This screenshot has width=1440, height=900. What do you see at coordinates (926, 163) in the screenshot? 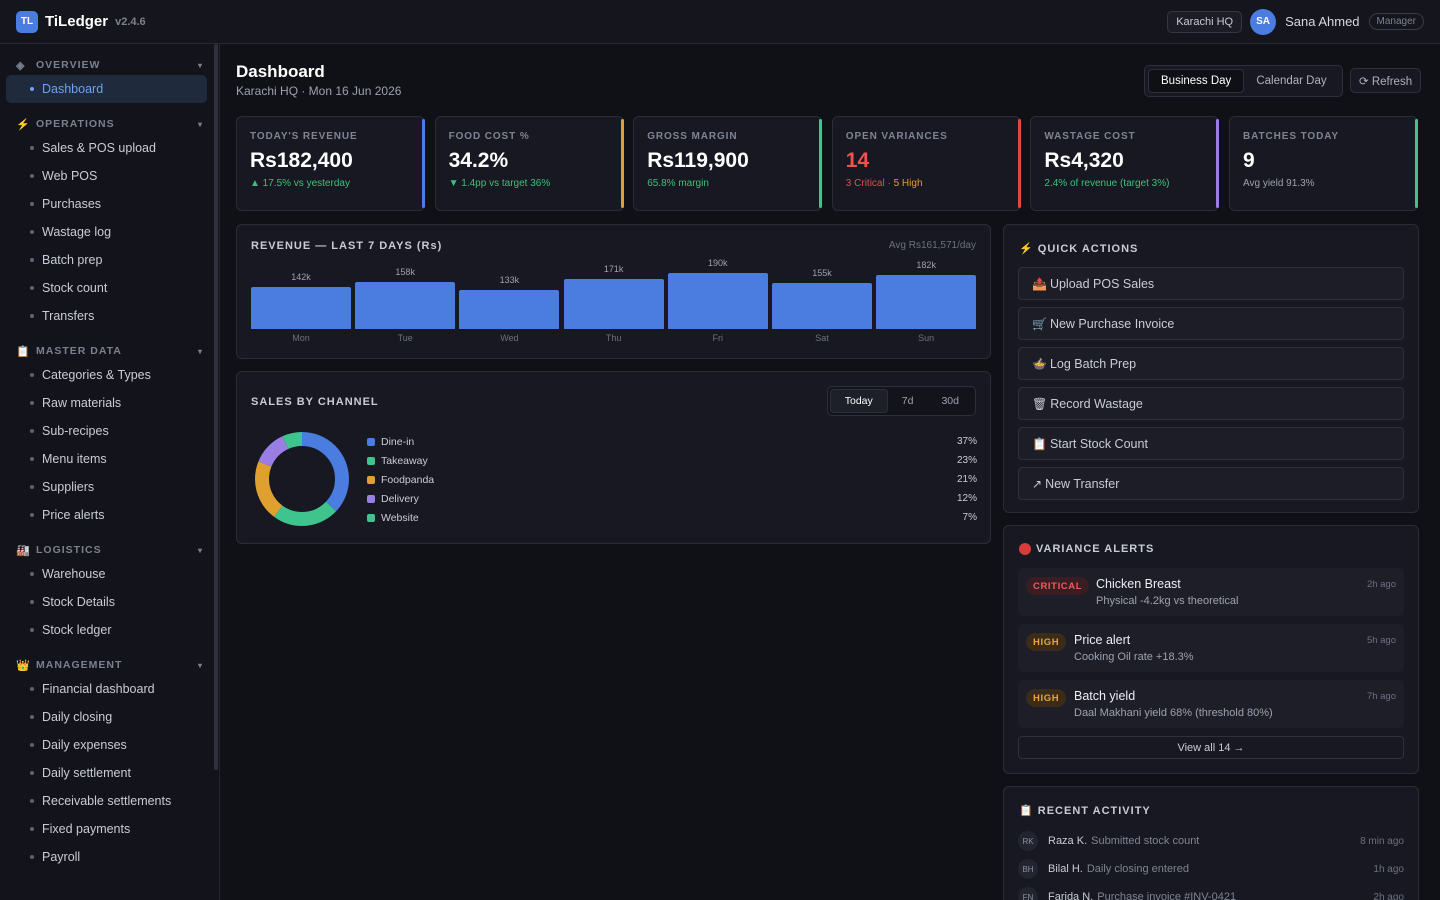
I see `kpi-card: OPEN VARIANCES 14 3 Critical · 5 High` at bounding box center [926, 163].